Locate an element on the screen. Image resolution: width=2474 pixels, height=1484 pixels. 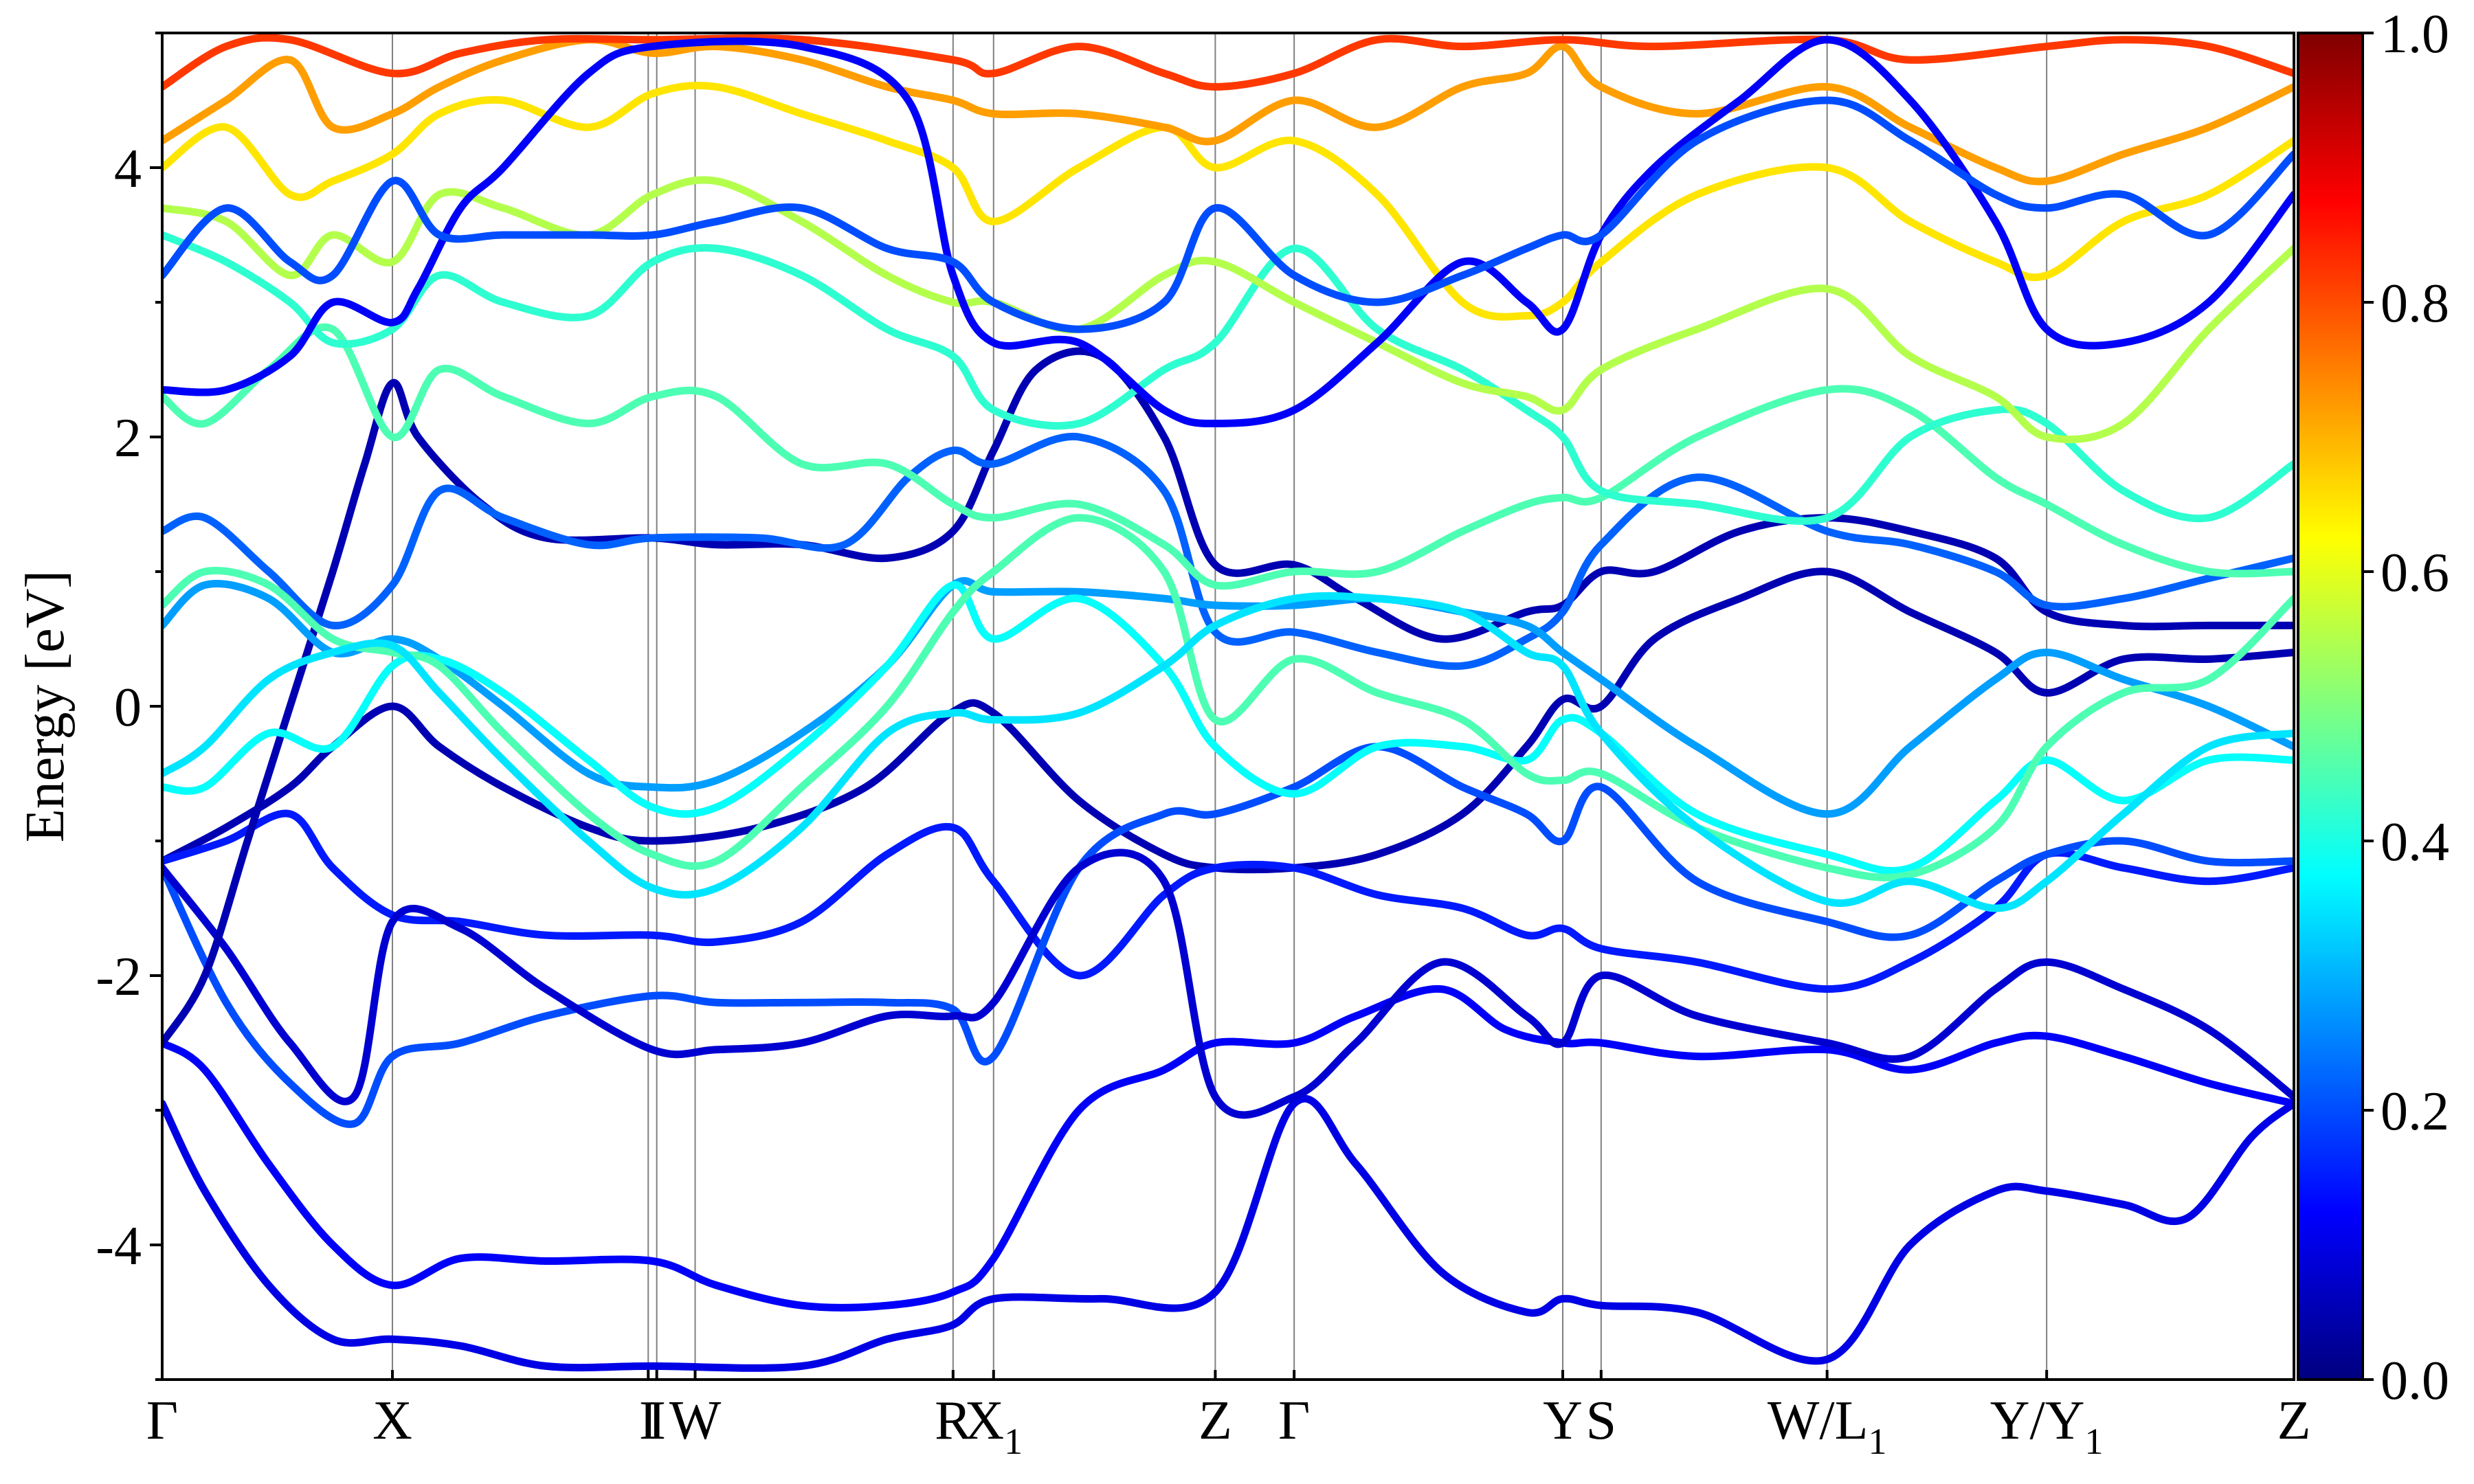
x-tick-text: Y/Y is located at coordinates (2037, 1421).